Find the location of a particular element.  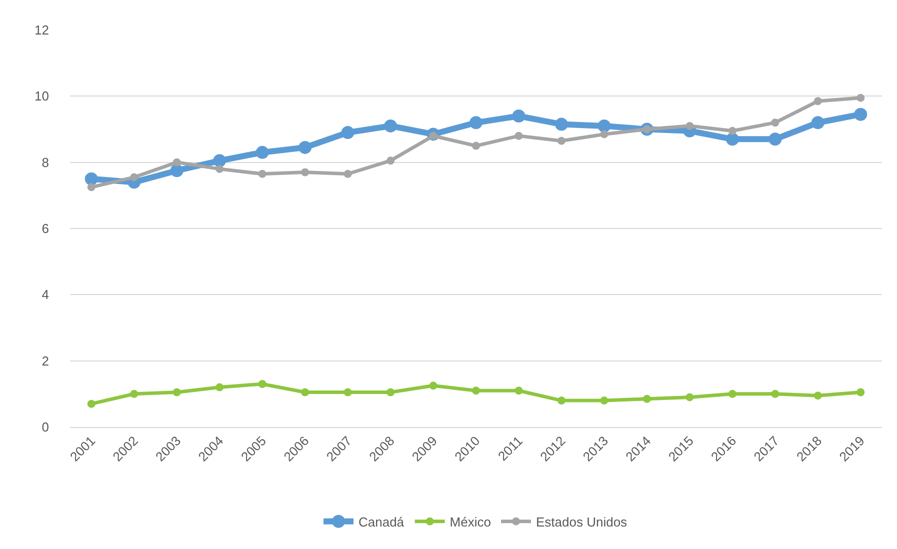

legend-label: México is located at coordinates (470, 522).